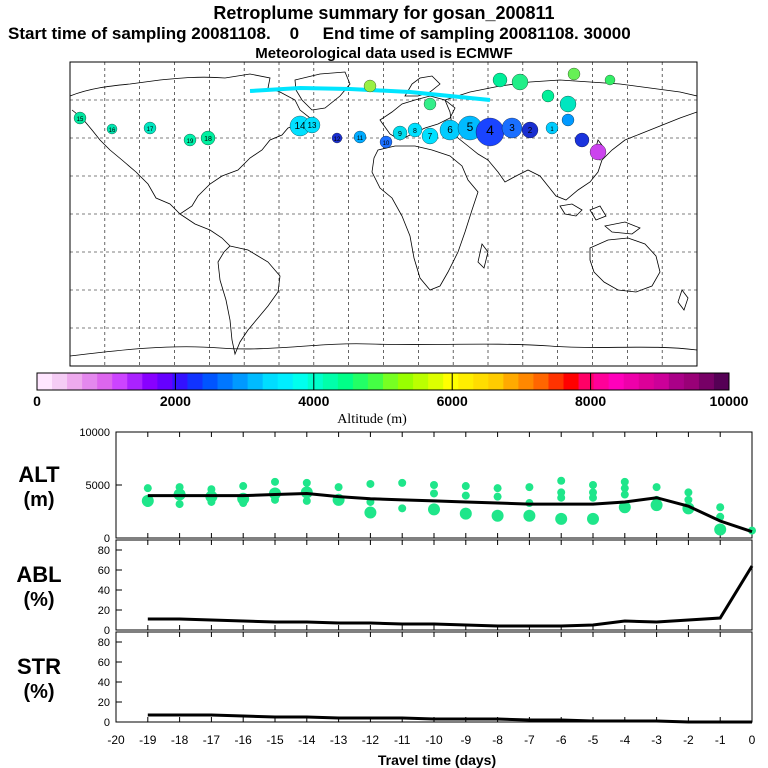 The width and height of the screenshot is (768, 768). Describe the element at coordinates (490, 130) in the screenshot. I see `map-marker-label: 4` at that location.